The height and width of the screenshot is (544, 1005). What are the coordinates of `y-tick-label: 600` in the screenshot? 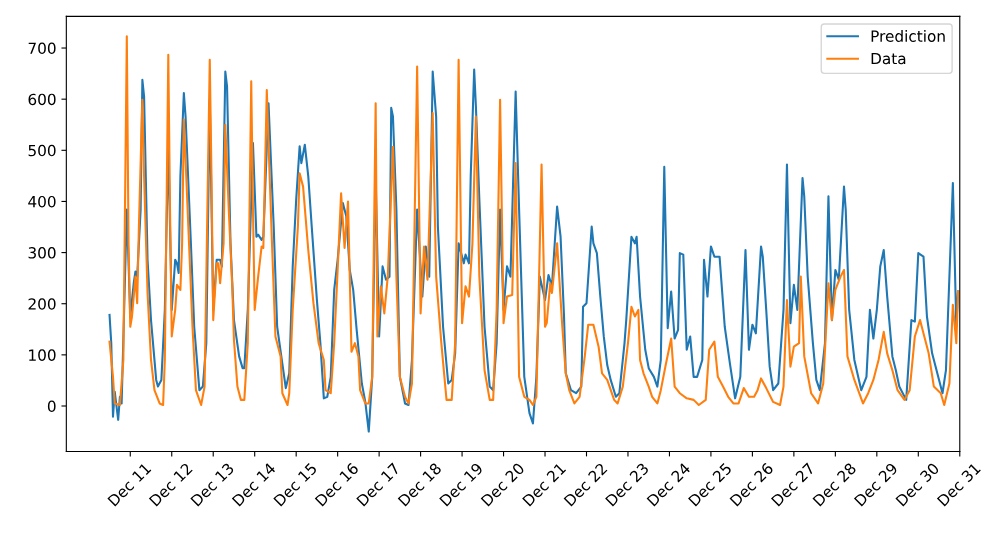 It's located at (42, 99).